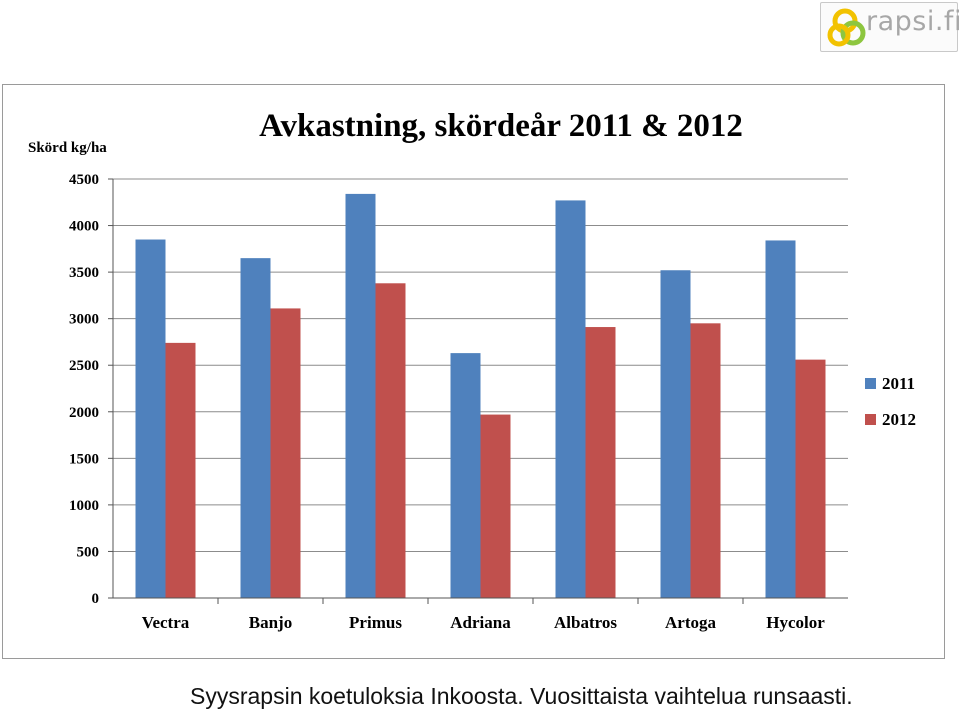 This screenshot has height=713, width=960. I want to click on legend-label: 2011, so click(898, 383).